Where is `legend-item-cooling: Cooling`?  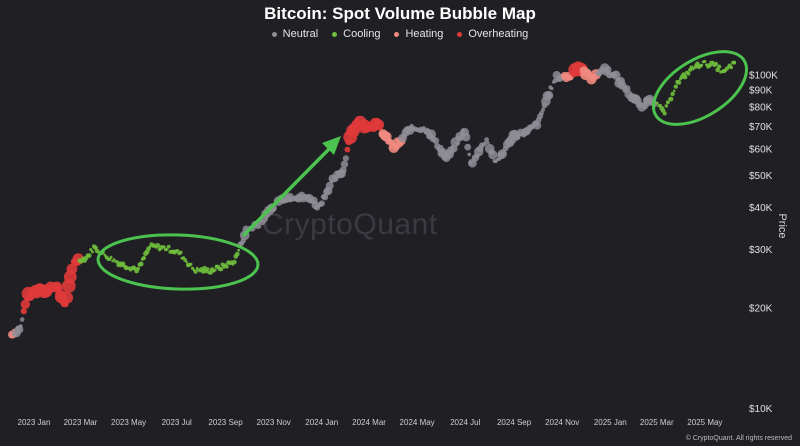
legend-item-cooling: Cooling is located at coordinates (356, 34).